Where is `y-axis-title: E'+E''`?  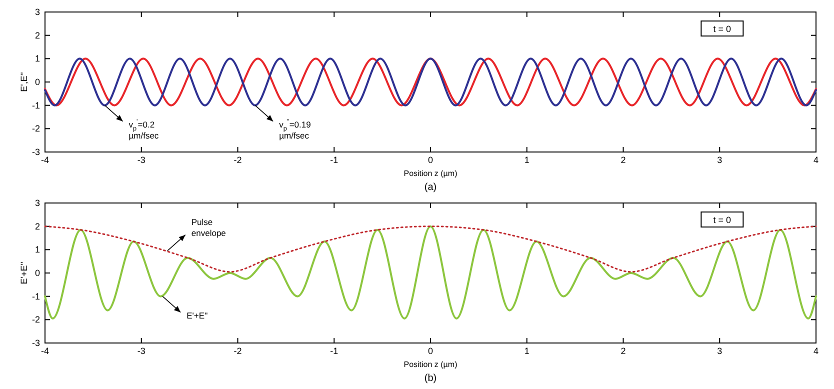 y-axis-title: E'+E'' is located at coordinates (24, 273).